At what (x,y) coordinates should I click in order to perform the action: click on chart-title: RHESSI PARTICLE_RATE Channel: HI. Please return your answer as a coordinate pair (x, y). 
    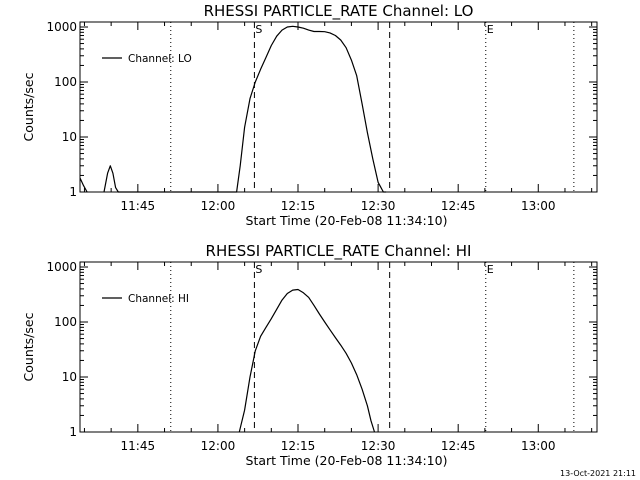
    Looking at the image, I should click on (339, 251).